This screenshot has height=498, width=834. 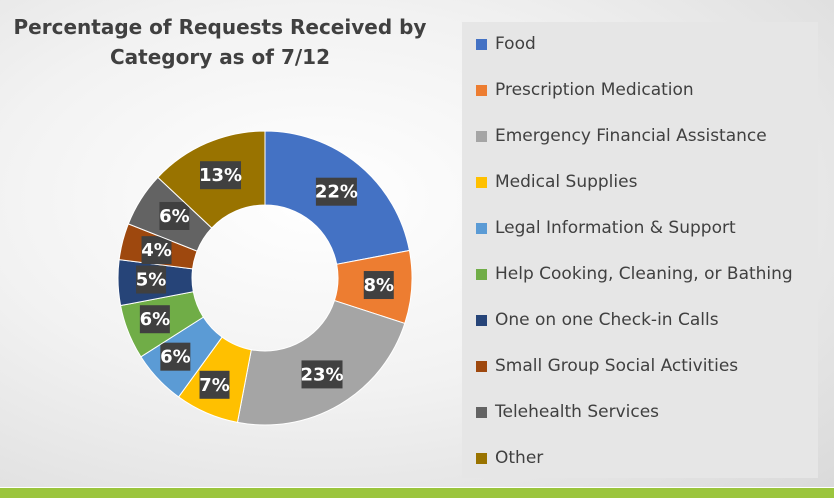 I want to click on data-label-4: 7%, so click(x=214, y=384).